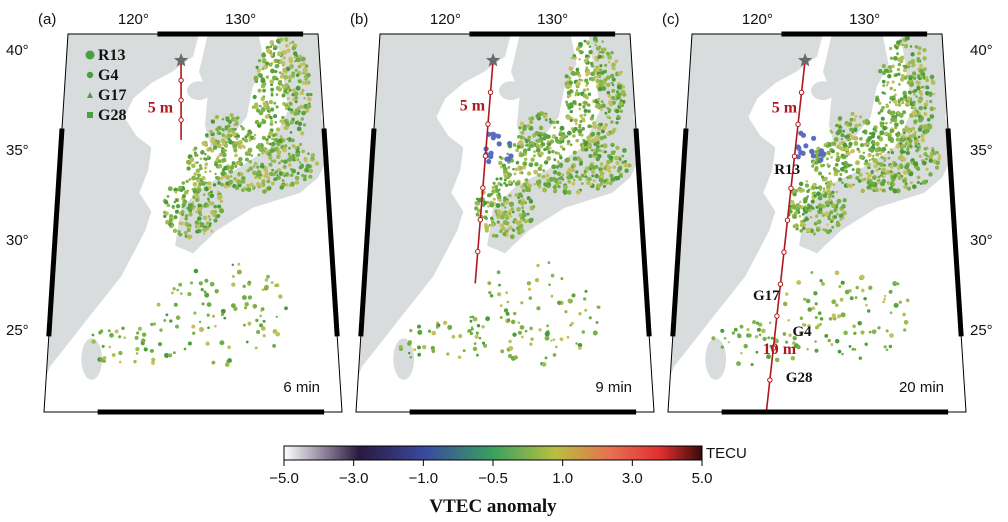 The height and width of the screenshot is (522, 1008). What do you see at coordinates (803, 332) in the screenshot?
I see `satellite-label: G4` at bounding box center [803, 332].